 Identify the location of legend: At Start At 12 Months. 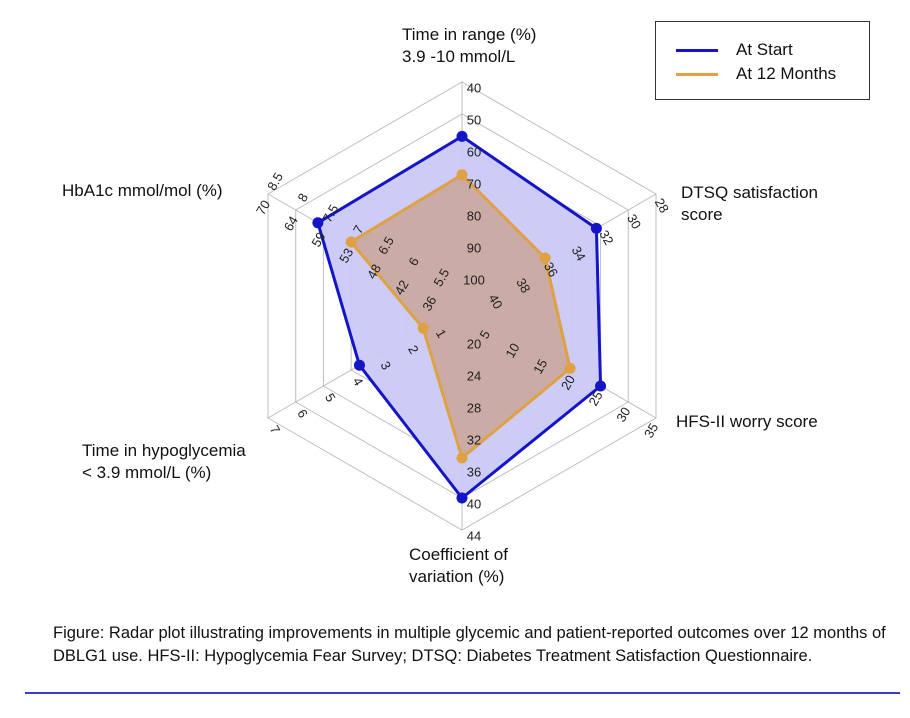
(762, 60).